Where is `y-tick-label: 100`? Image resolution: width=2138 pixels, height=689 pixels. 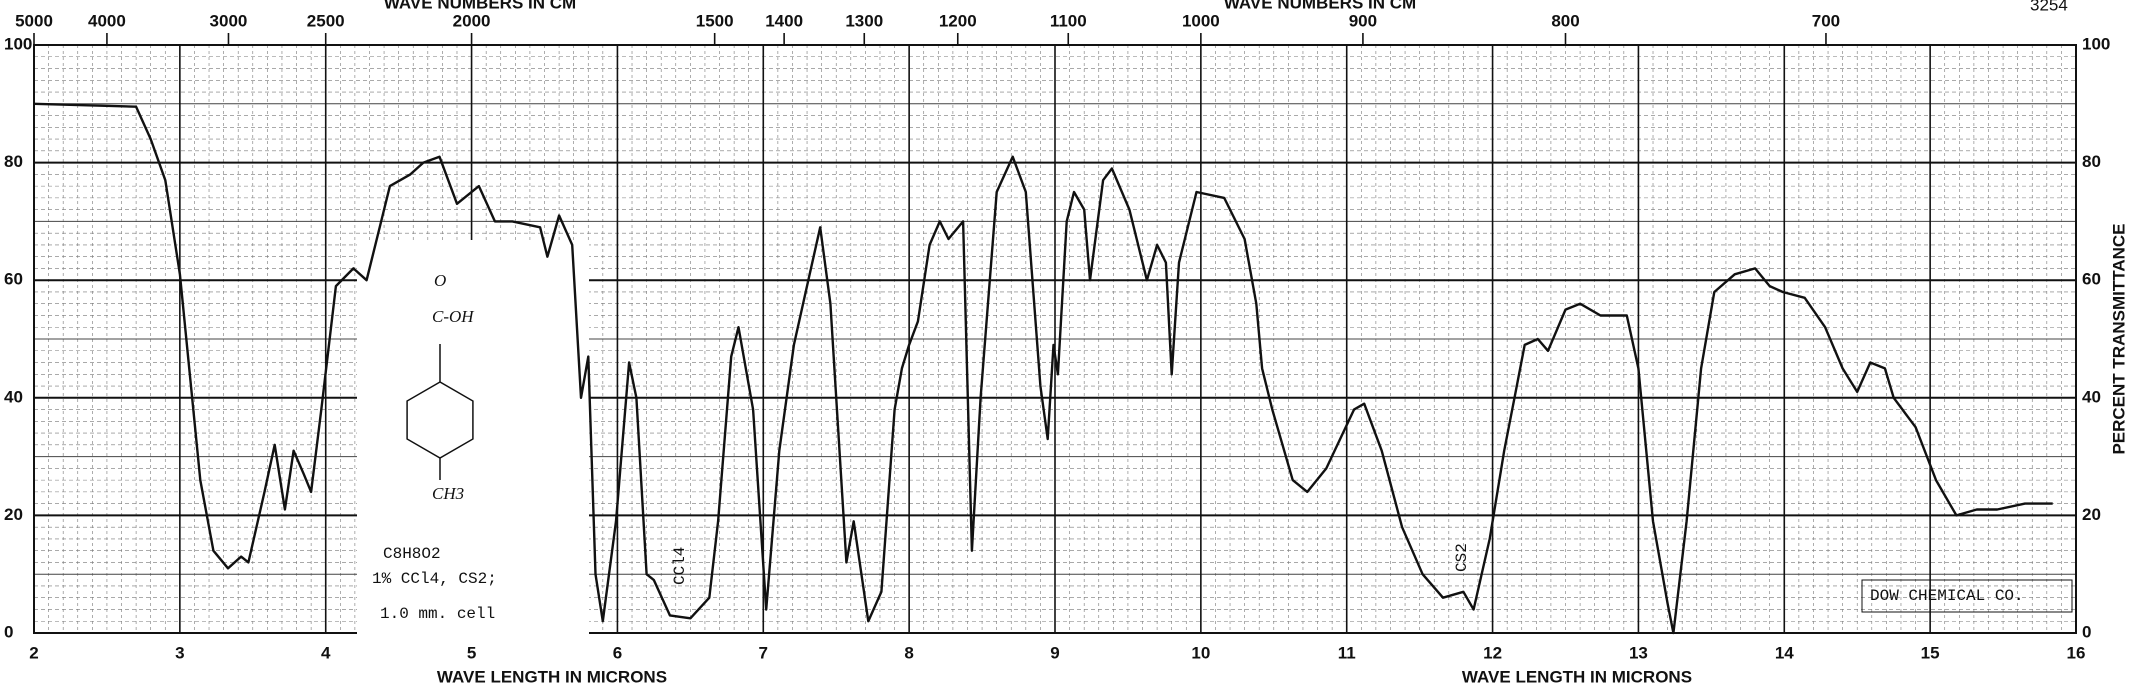
y-tick-label: 100 is located at coordinates (18, 43).